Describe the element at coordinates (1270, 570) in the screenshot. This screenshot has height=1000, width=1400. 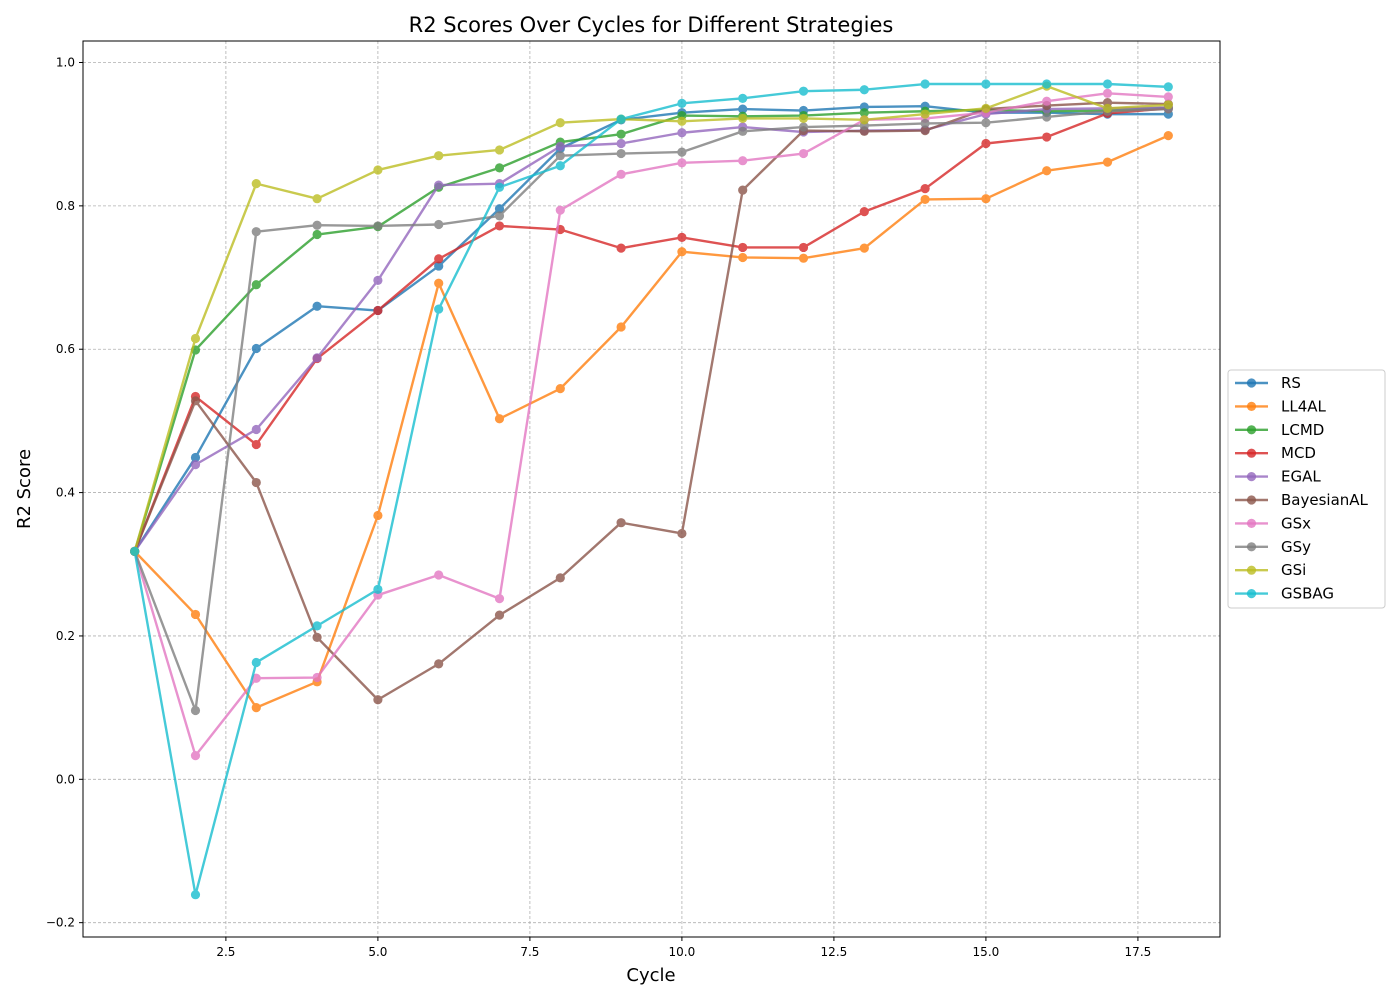
I see `legend-item-gsi: GSi` at that location.